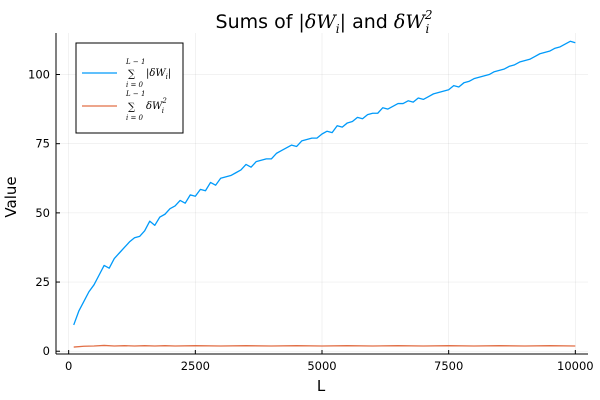 This screenshot has height=400, width=600. I want to click on legend-series1-term: |δWi|, so click(158, 74).